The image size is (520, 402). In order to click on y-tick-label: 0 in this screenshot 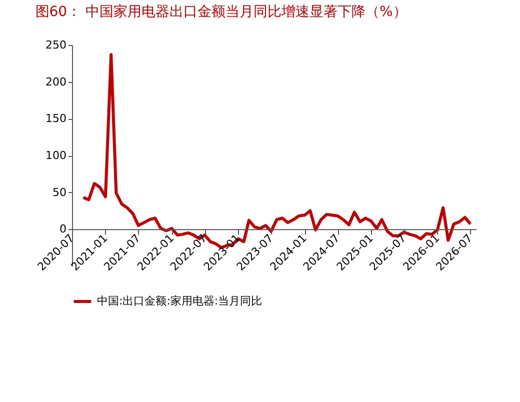, I will do `click(63, 229)`.